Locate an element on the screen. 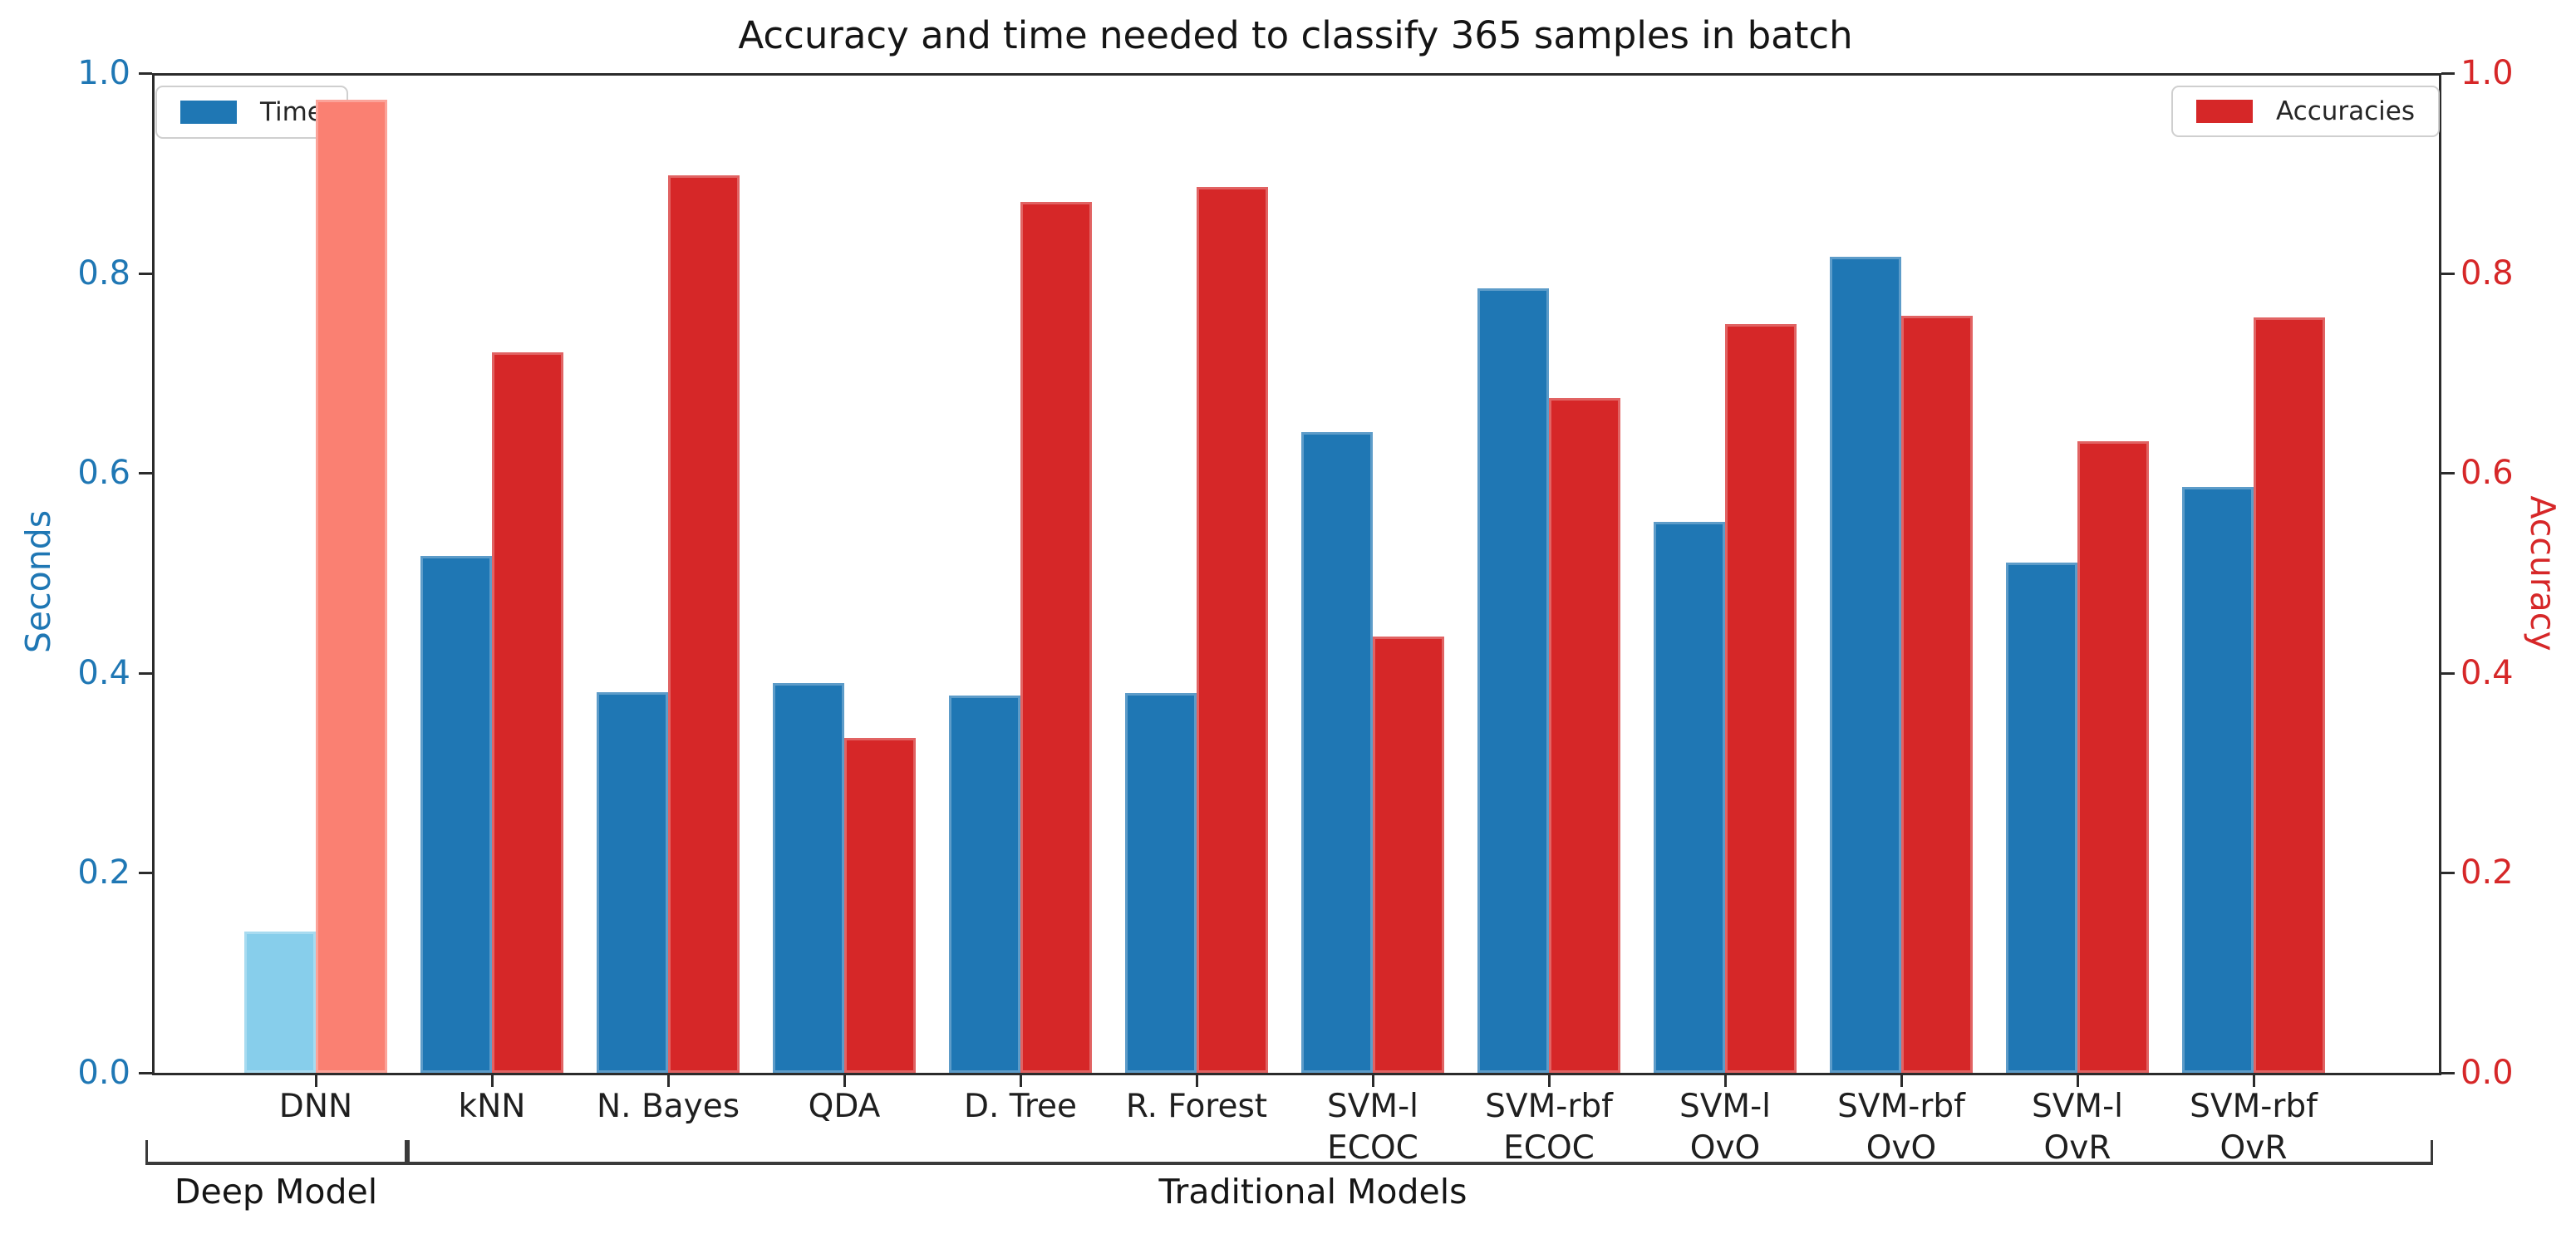 This screenshot has width=2576, height=1239. x-category-label-knn: kNN is located at coordinates (492, 1107).